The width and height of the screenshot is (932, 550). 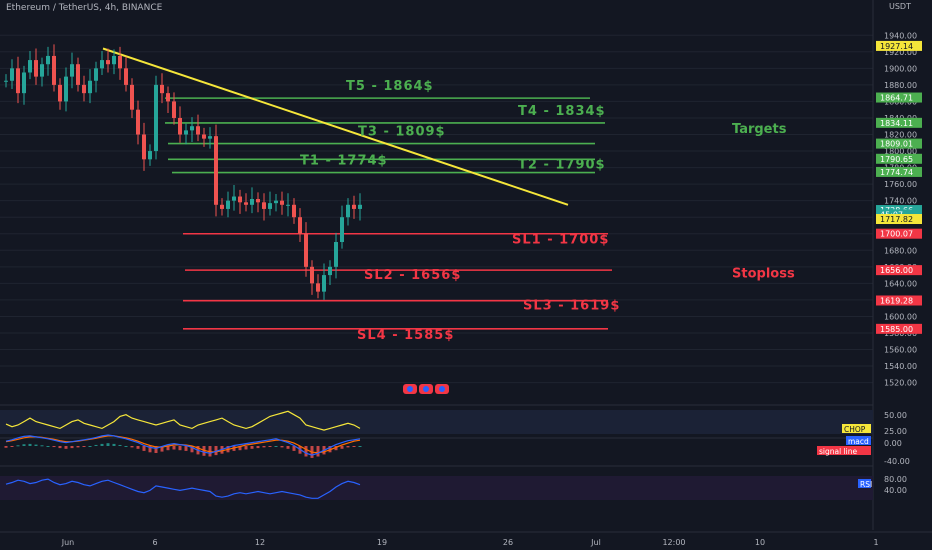 I want to click on y-tick-label: 1540.00, so click(x=900, y=366).